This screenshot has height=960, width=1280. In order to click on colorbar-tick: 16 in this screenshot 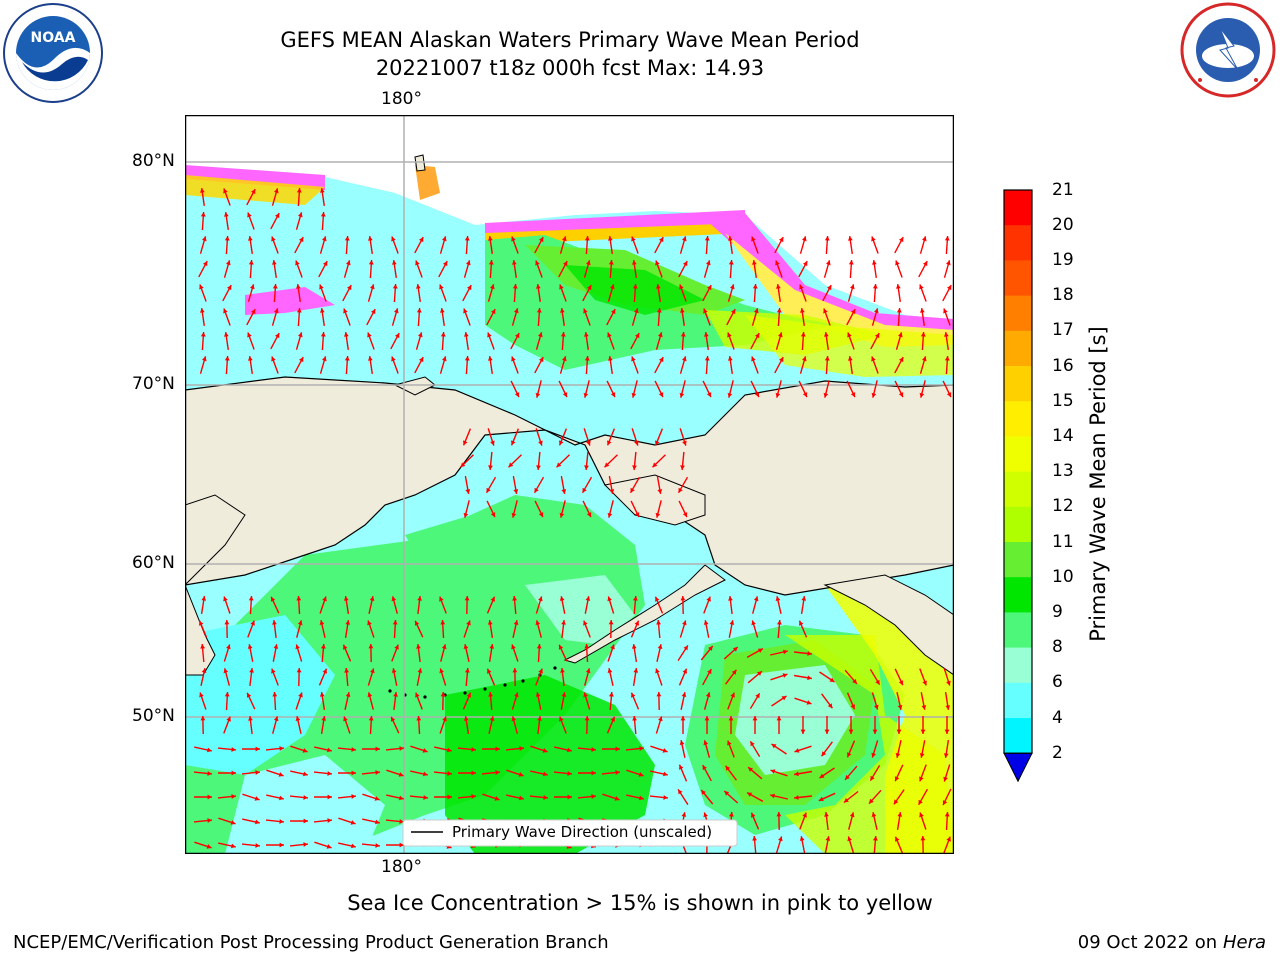, I will do `click(1063, 366)`.